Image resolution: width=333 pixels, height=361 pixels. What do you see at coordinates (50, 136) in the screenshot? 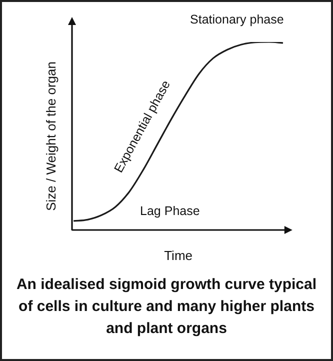
I see `y-axis-title: Size / Weight of the organ` at bounding box center [50, 136].